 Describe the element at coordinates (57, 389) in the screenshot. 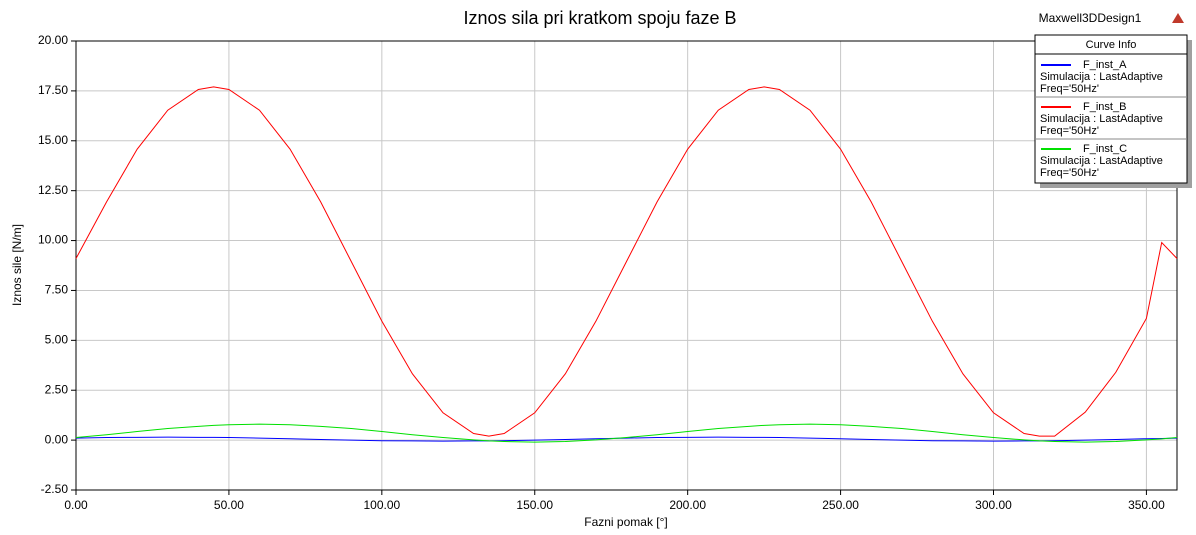

I see `y-tick-label: 2.50` at that location.